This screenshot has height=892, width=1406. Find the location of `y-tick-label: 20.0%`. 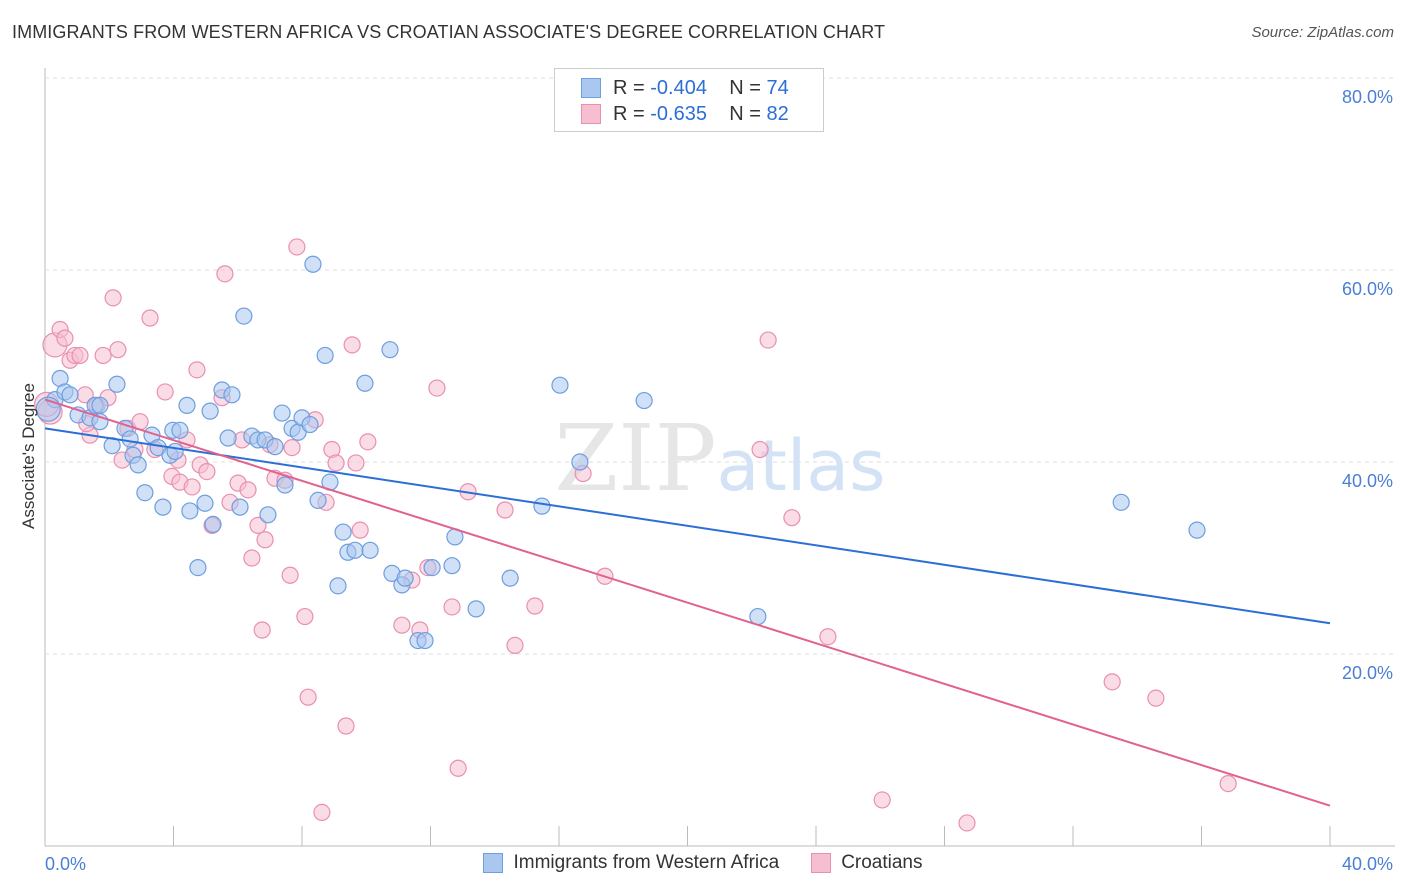

y-tick-label: 20.0% is located at coordinates (1367, 673).